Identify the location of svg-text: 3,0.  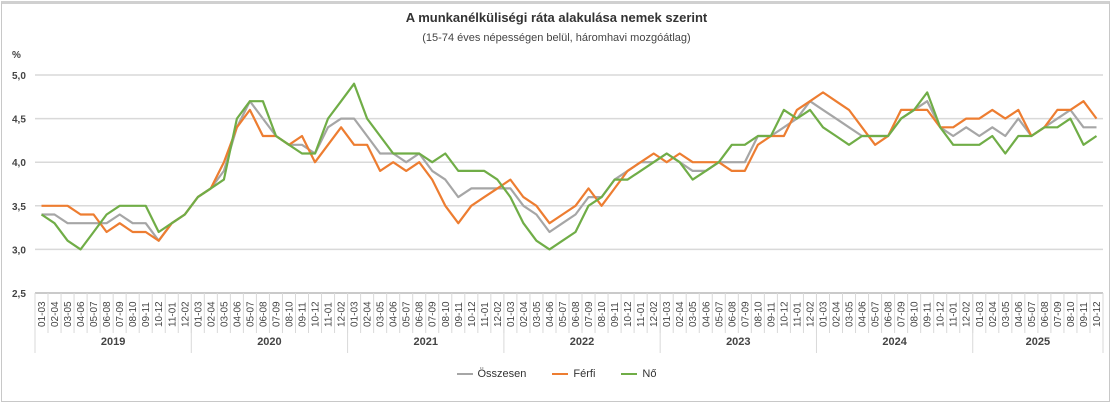
(19, 250).